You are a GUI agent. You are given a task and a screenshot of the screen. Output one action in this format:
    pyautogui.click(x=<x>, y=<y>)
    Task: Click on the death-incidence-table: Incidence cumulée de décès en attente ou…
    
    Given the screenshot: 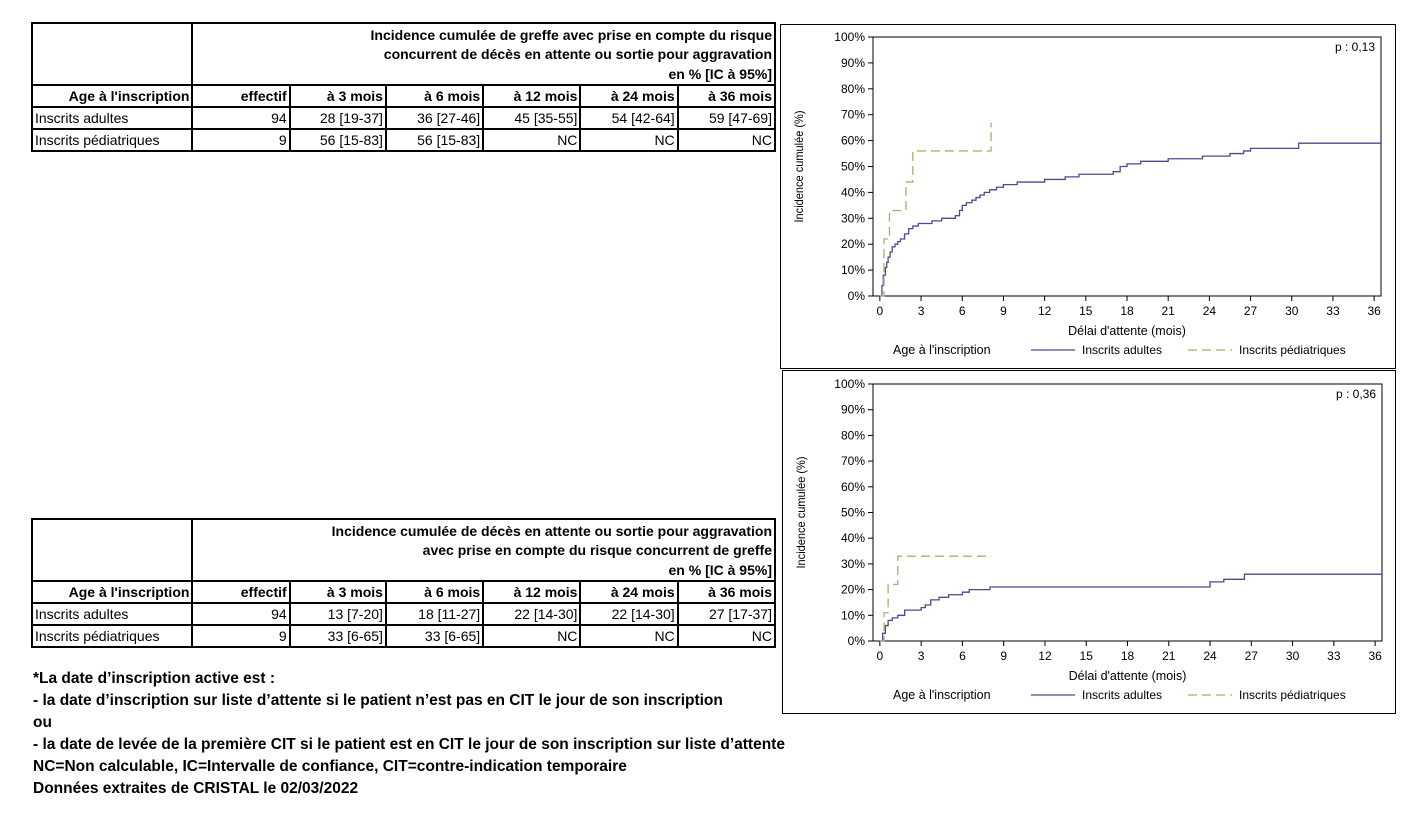 What is the action you would take?
    pyautogui.click(x=403, y=583)
    